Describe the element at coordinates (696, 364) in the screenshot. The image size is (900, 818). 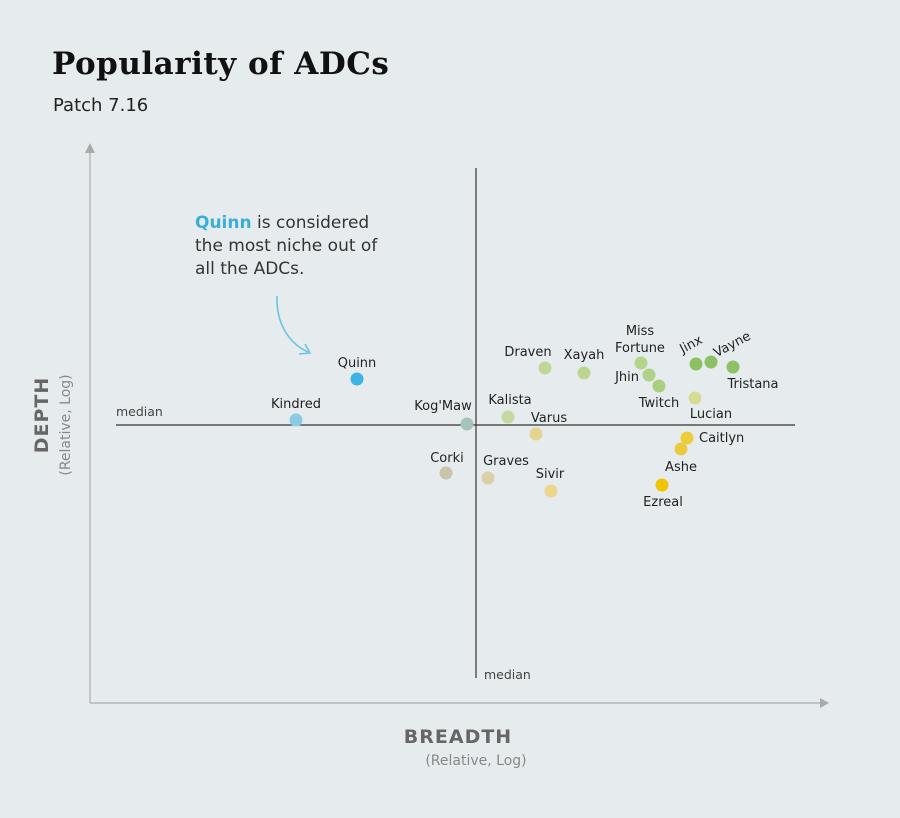
I see `point-jinx` at that location.